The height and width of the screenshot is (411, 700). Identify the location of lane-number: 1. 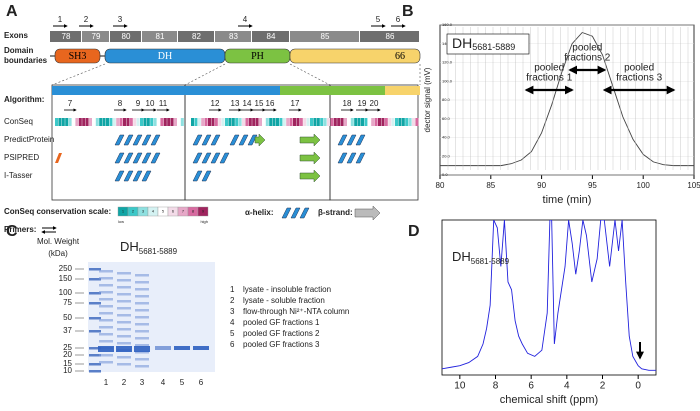
(106, 382).